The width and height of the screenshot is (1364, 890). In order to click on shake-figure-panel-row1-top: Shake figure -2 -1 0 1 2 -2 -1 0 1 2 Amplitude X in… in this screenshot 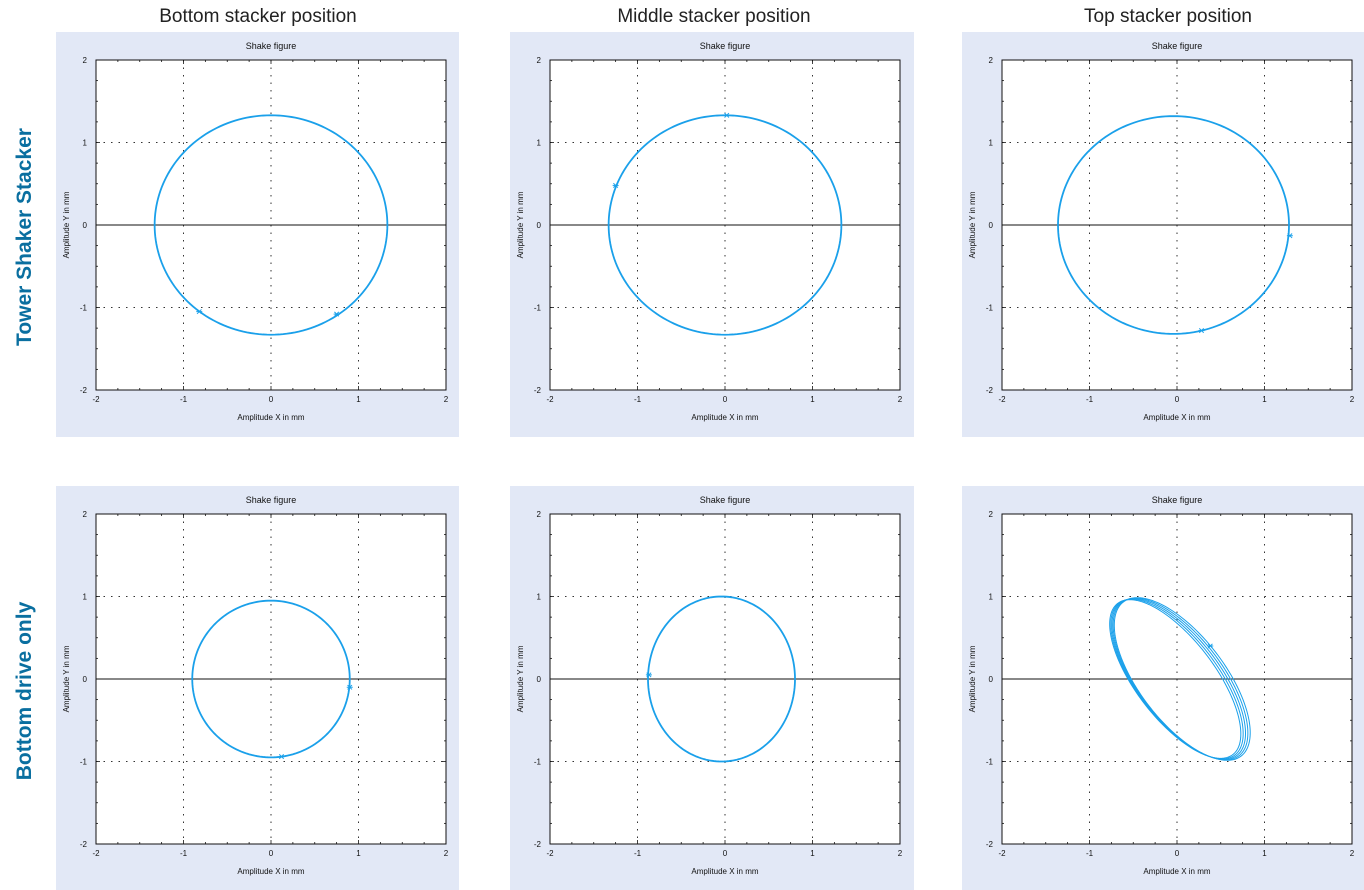, I will do `click(1163, 234)`.